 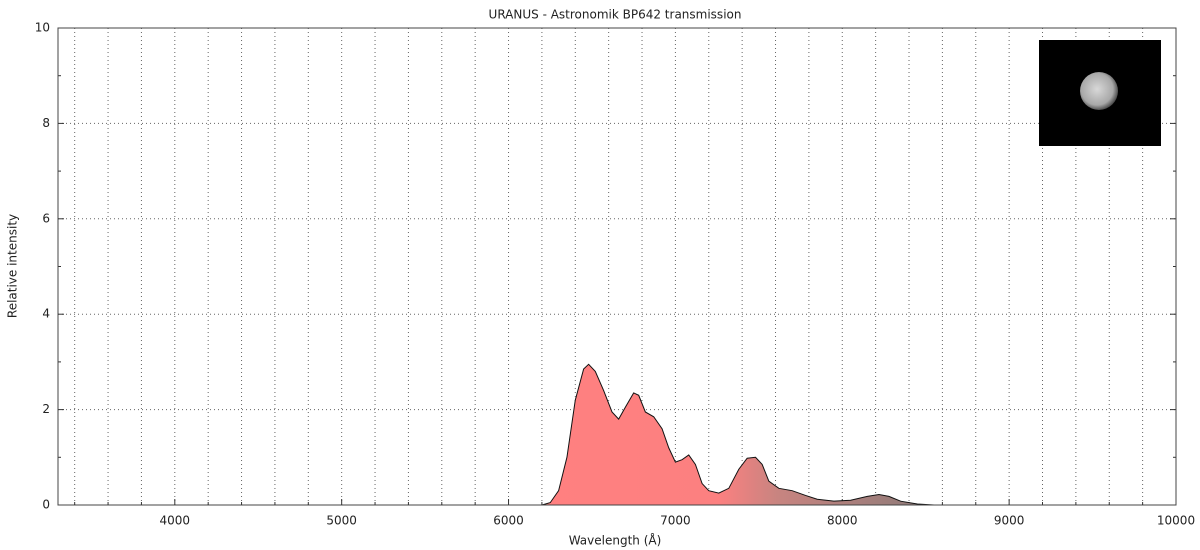 I want to click on y-tick-label: 8, so click(x=46, y=123).